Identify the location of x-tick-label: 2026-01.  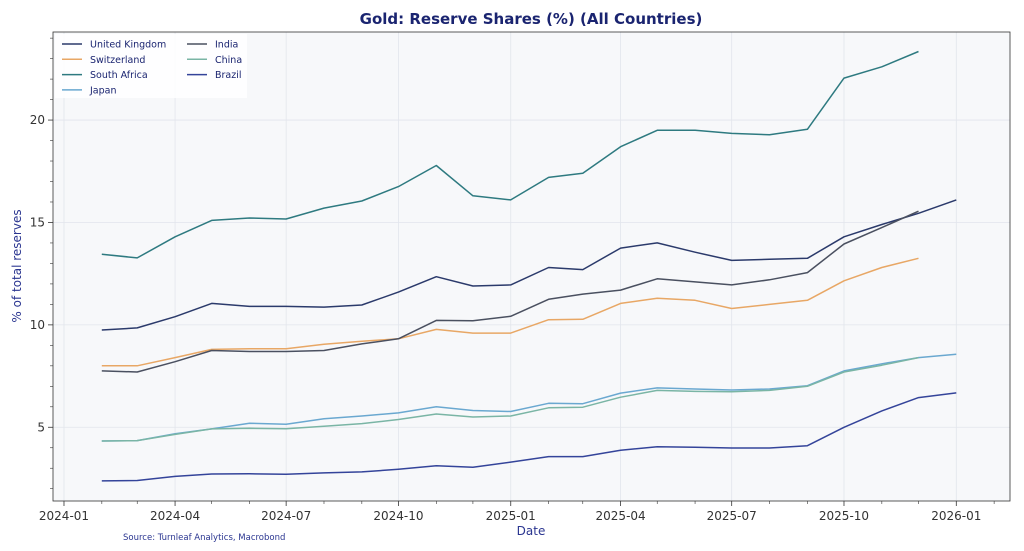
(956, 516).